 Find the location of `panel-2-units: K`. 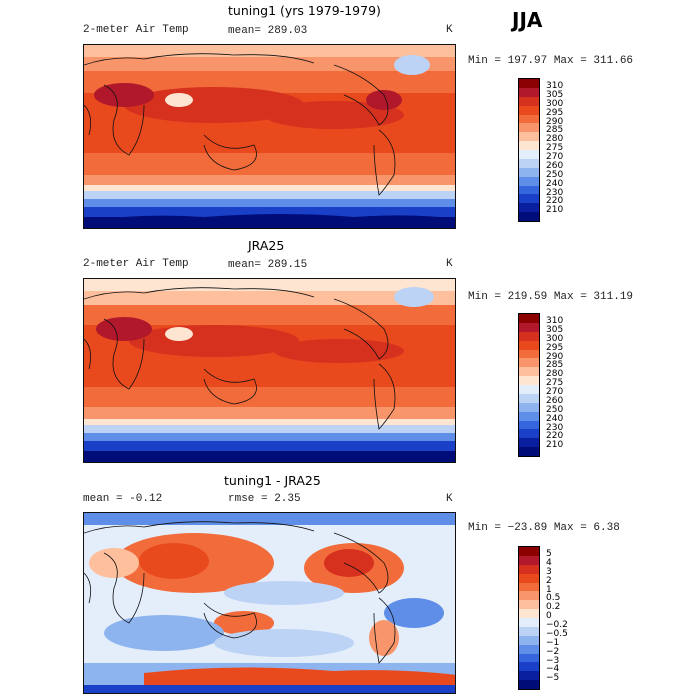

panel-2-units: K is located at coordinates (449, 264).